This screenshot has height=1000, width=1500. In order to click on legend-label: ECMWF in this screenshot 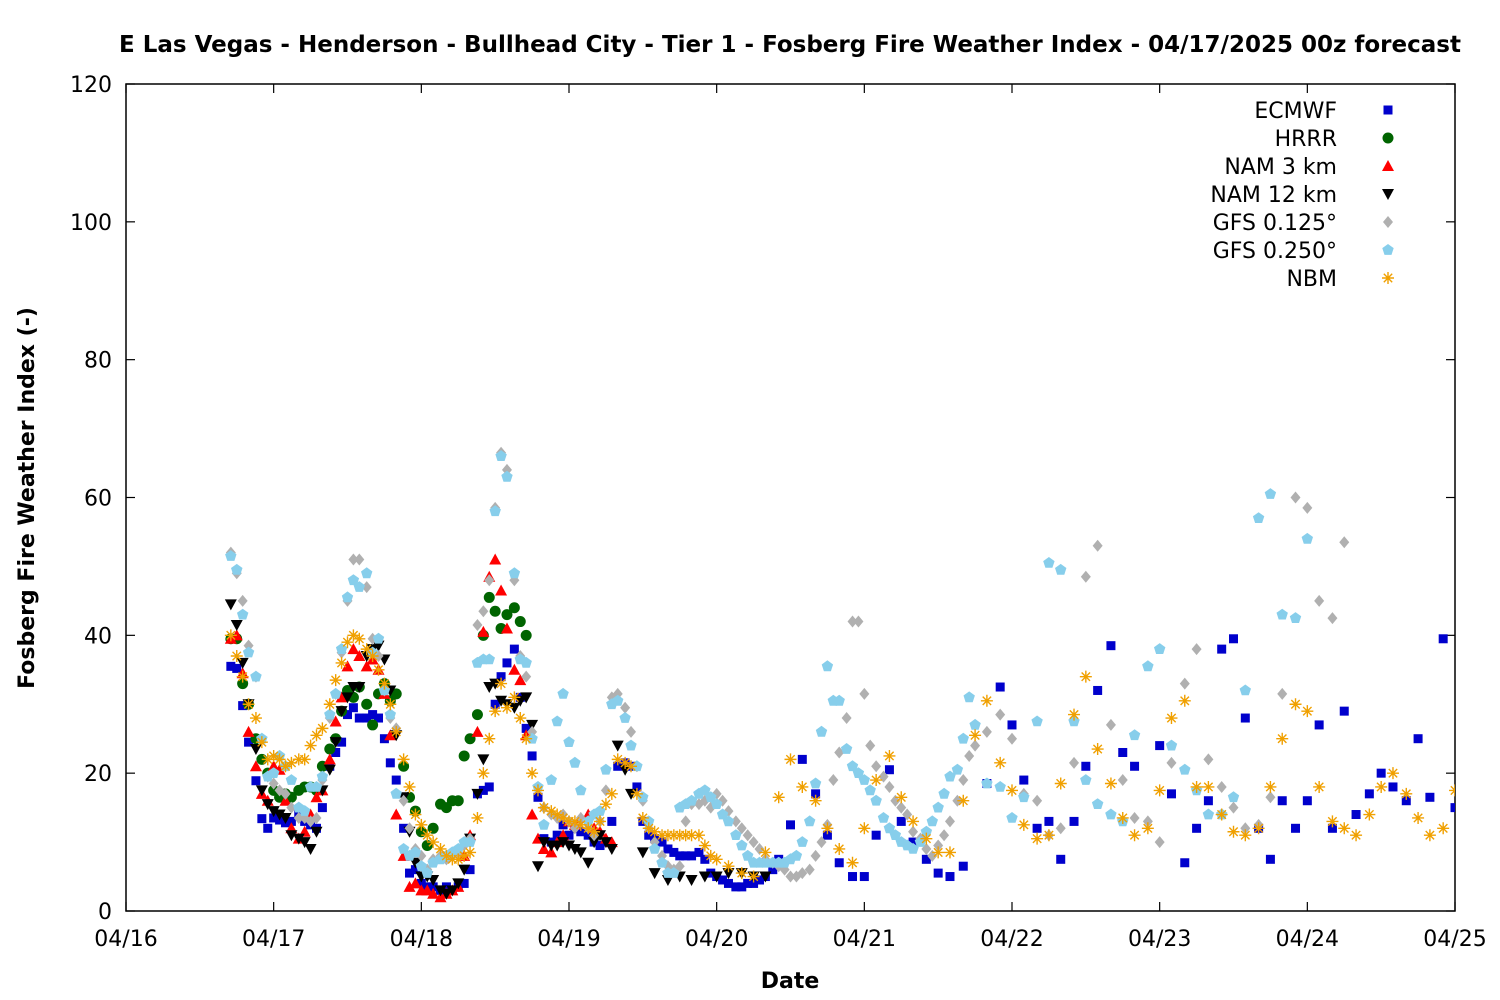, I will do `click(1295, 111)`.